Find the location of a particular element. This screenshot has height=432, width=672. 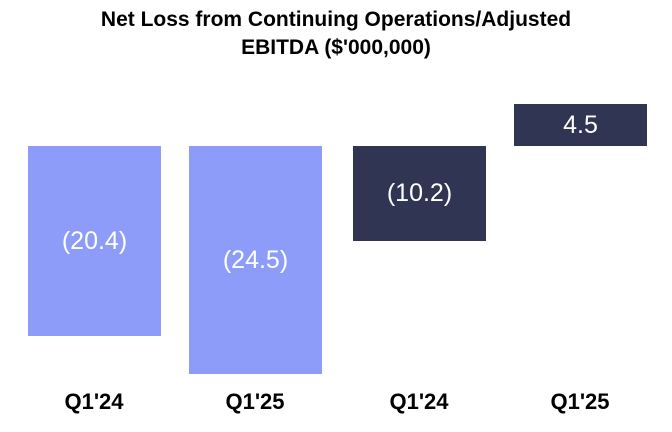

bar-4-q1-25: 4.5 is located at coordinates (580, 125).